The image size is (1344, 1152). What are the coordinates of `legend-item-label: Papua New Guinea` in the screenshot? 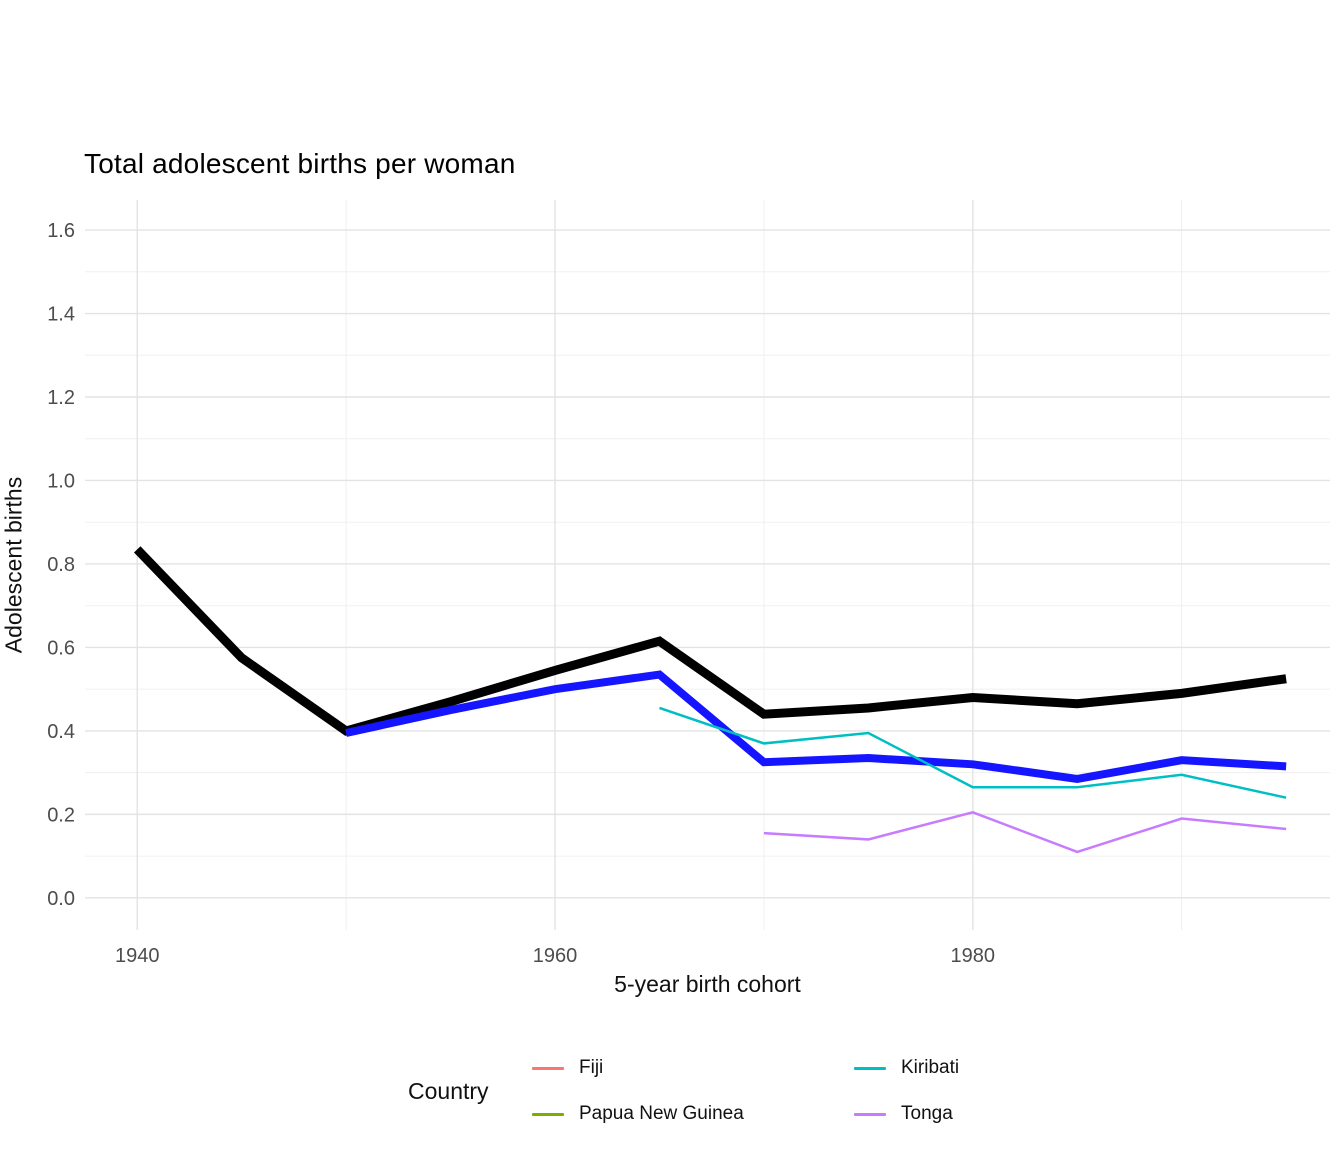 It's located at (661, 1113).